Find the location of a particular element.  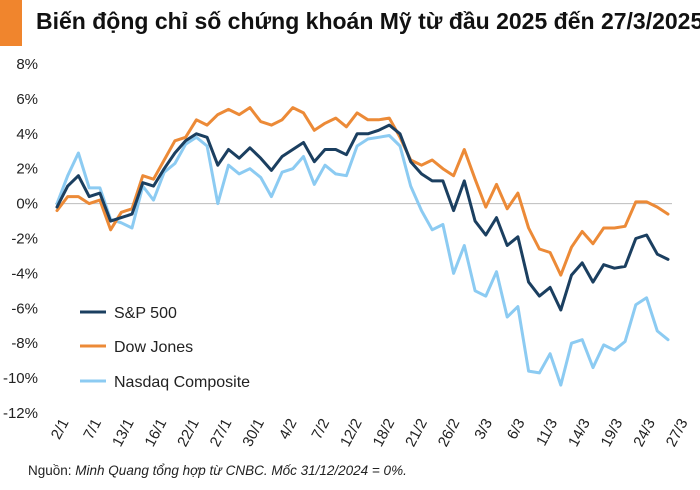

y-tick-label: 6% is located at coordinates (27, 99).